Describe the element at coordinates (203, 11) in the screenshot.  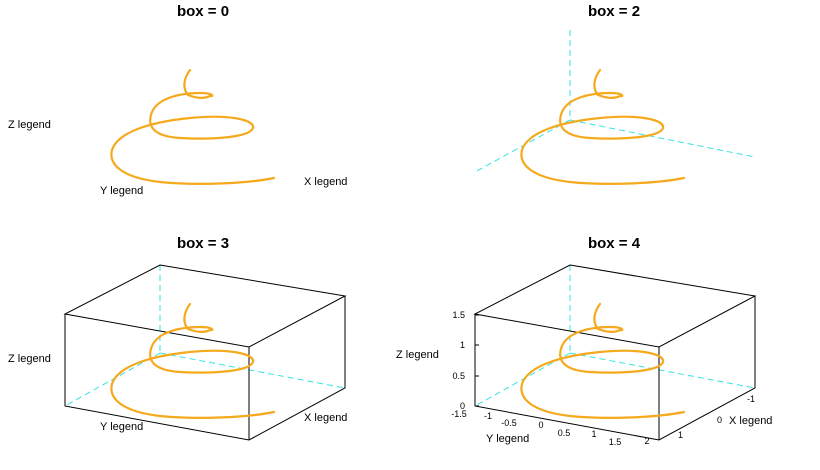
I see `chart-title: box = 0` at that location.